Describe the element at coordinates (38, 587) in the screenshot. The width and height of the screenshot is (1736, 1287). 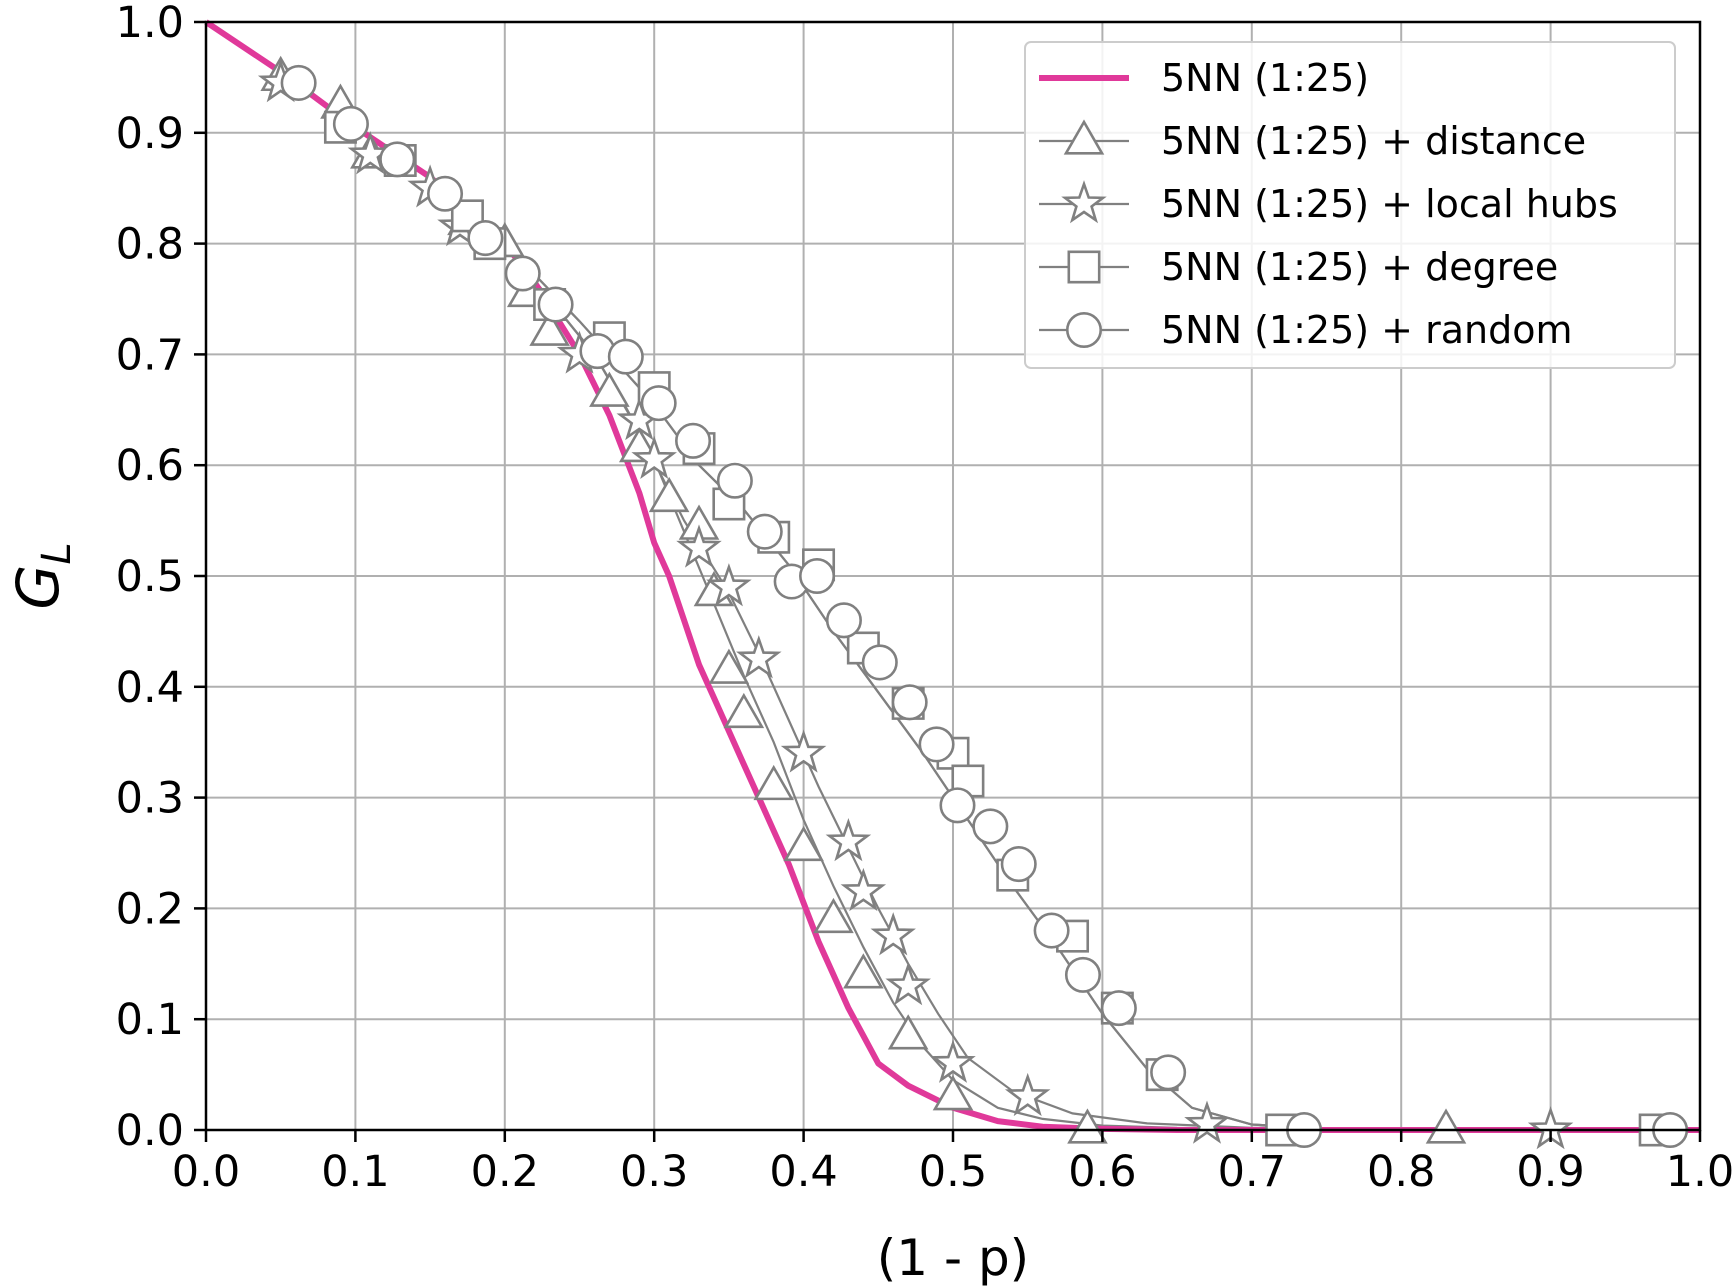
I see `y-axis-label-main: G` at that location.